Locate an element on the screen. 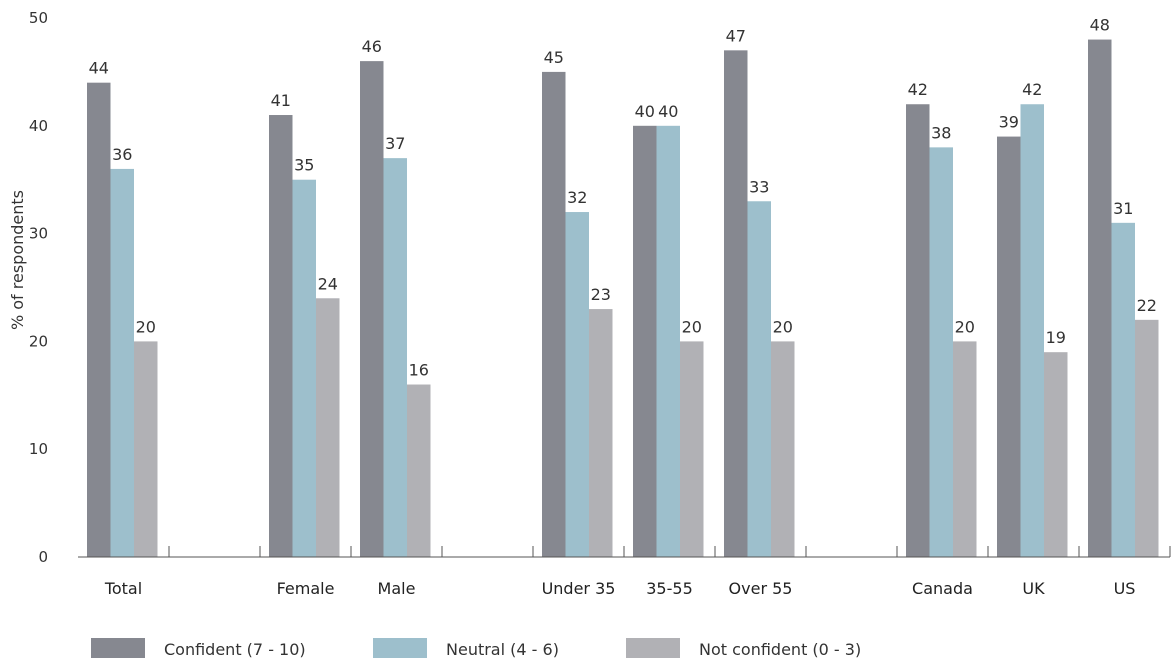  bar-under-35-not is located at coordinates (601, 433).